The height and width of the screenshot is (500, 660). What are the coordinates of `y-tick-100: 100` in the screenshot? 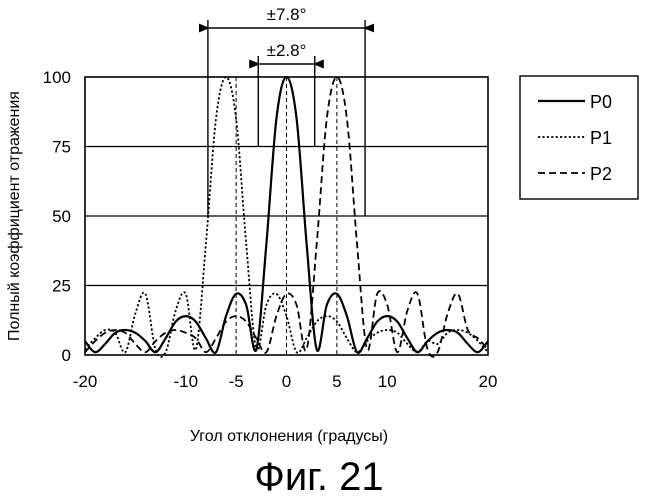 It's located at (57, 77).